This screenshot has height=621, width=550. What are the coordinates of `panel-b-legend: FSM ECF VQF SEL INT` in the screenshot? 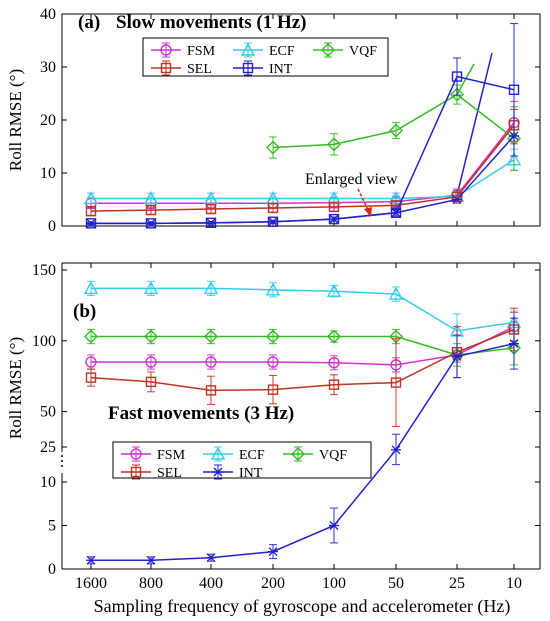 It's located at (242, 461).